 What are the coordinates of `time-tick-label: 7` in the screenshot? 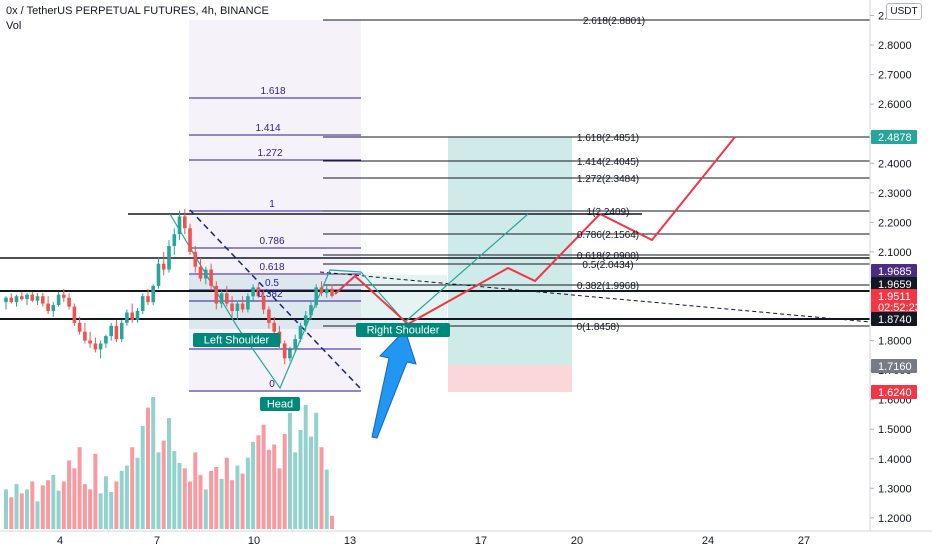 It's located at (157, 541).